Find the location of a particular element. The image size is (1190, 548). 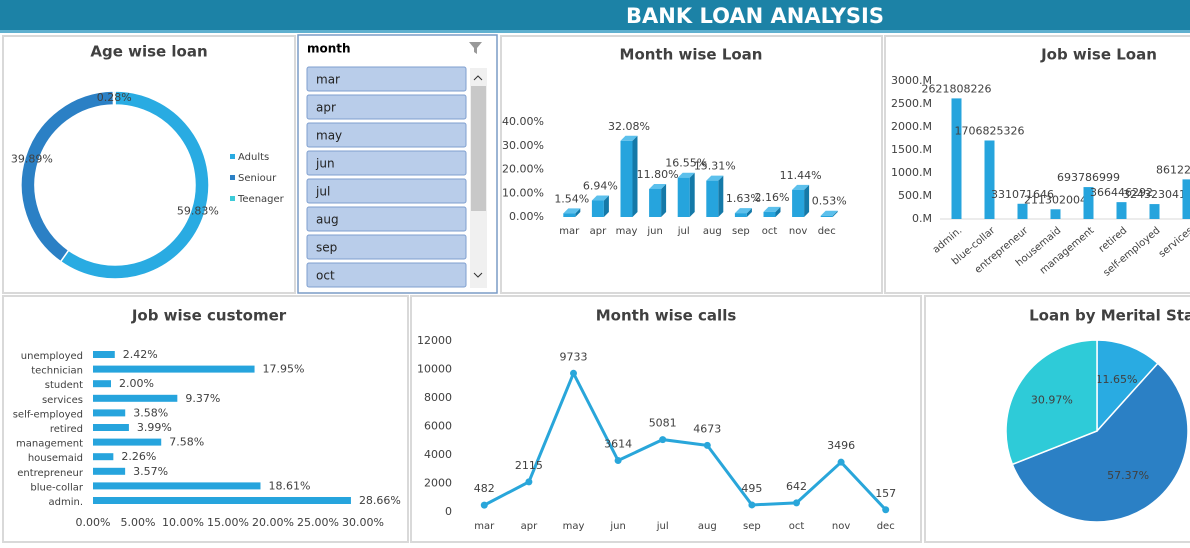

x-tick-label: aug is located at coordinates (707, 526).